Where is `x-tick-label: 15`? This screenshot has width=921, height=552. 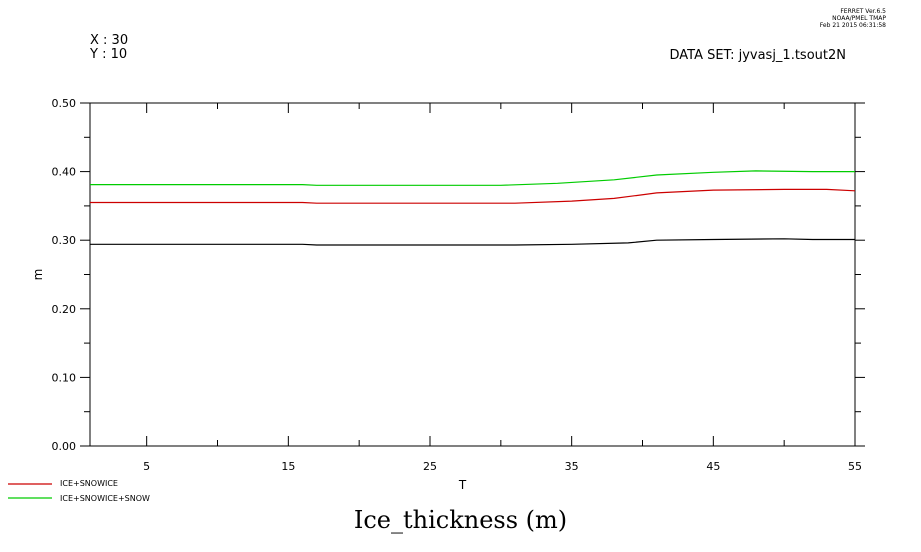 x-tick-label: 15 is located at coordinates (288, 466).